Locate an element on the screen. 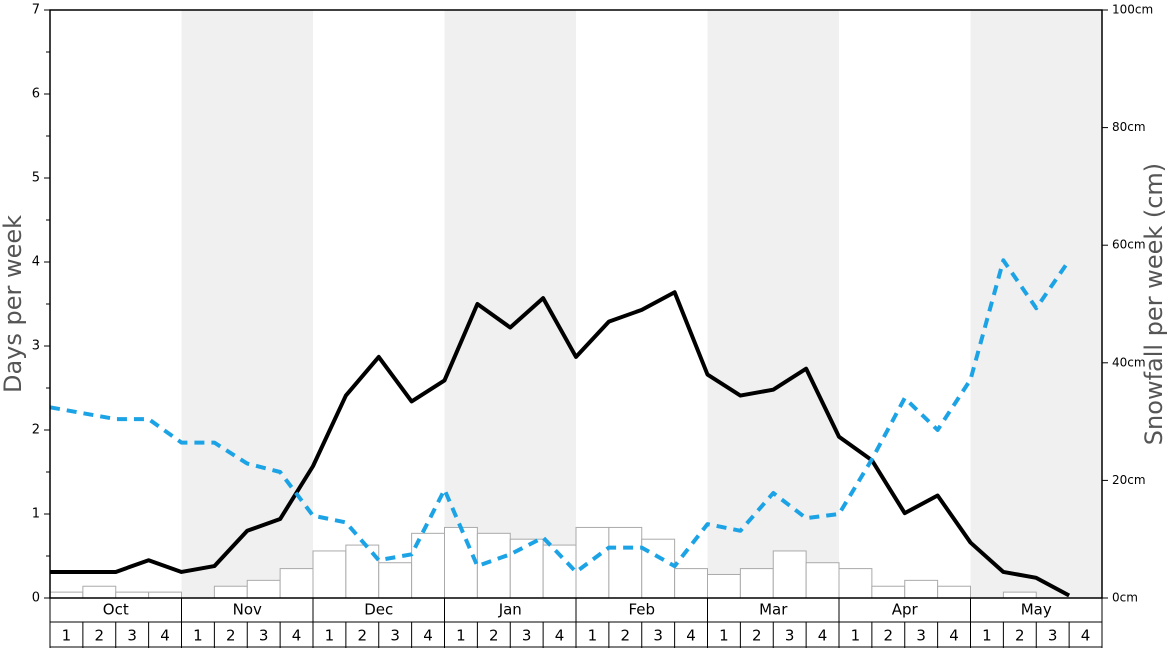  y2-tick-label: 80cm is located at coordinates (1129, 127).